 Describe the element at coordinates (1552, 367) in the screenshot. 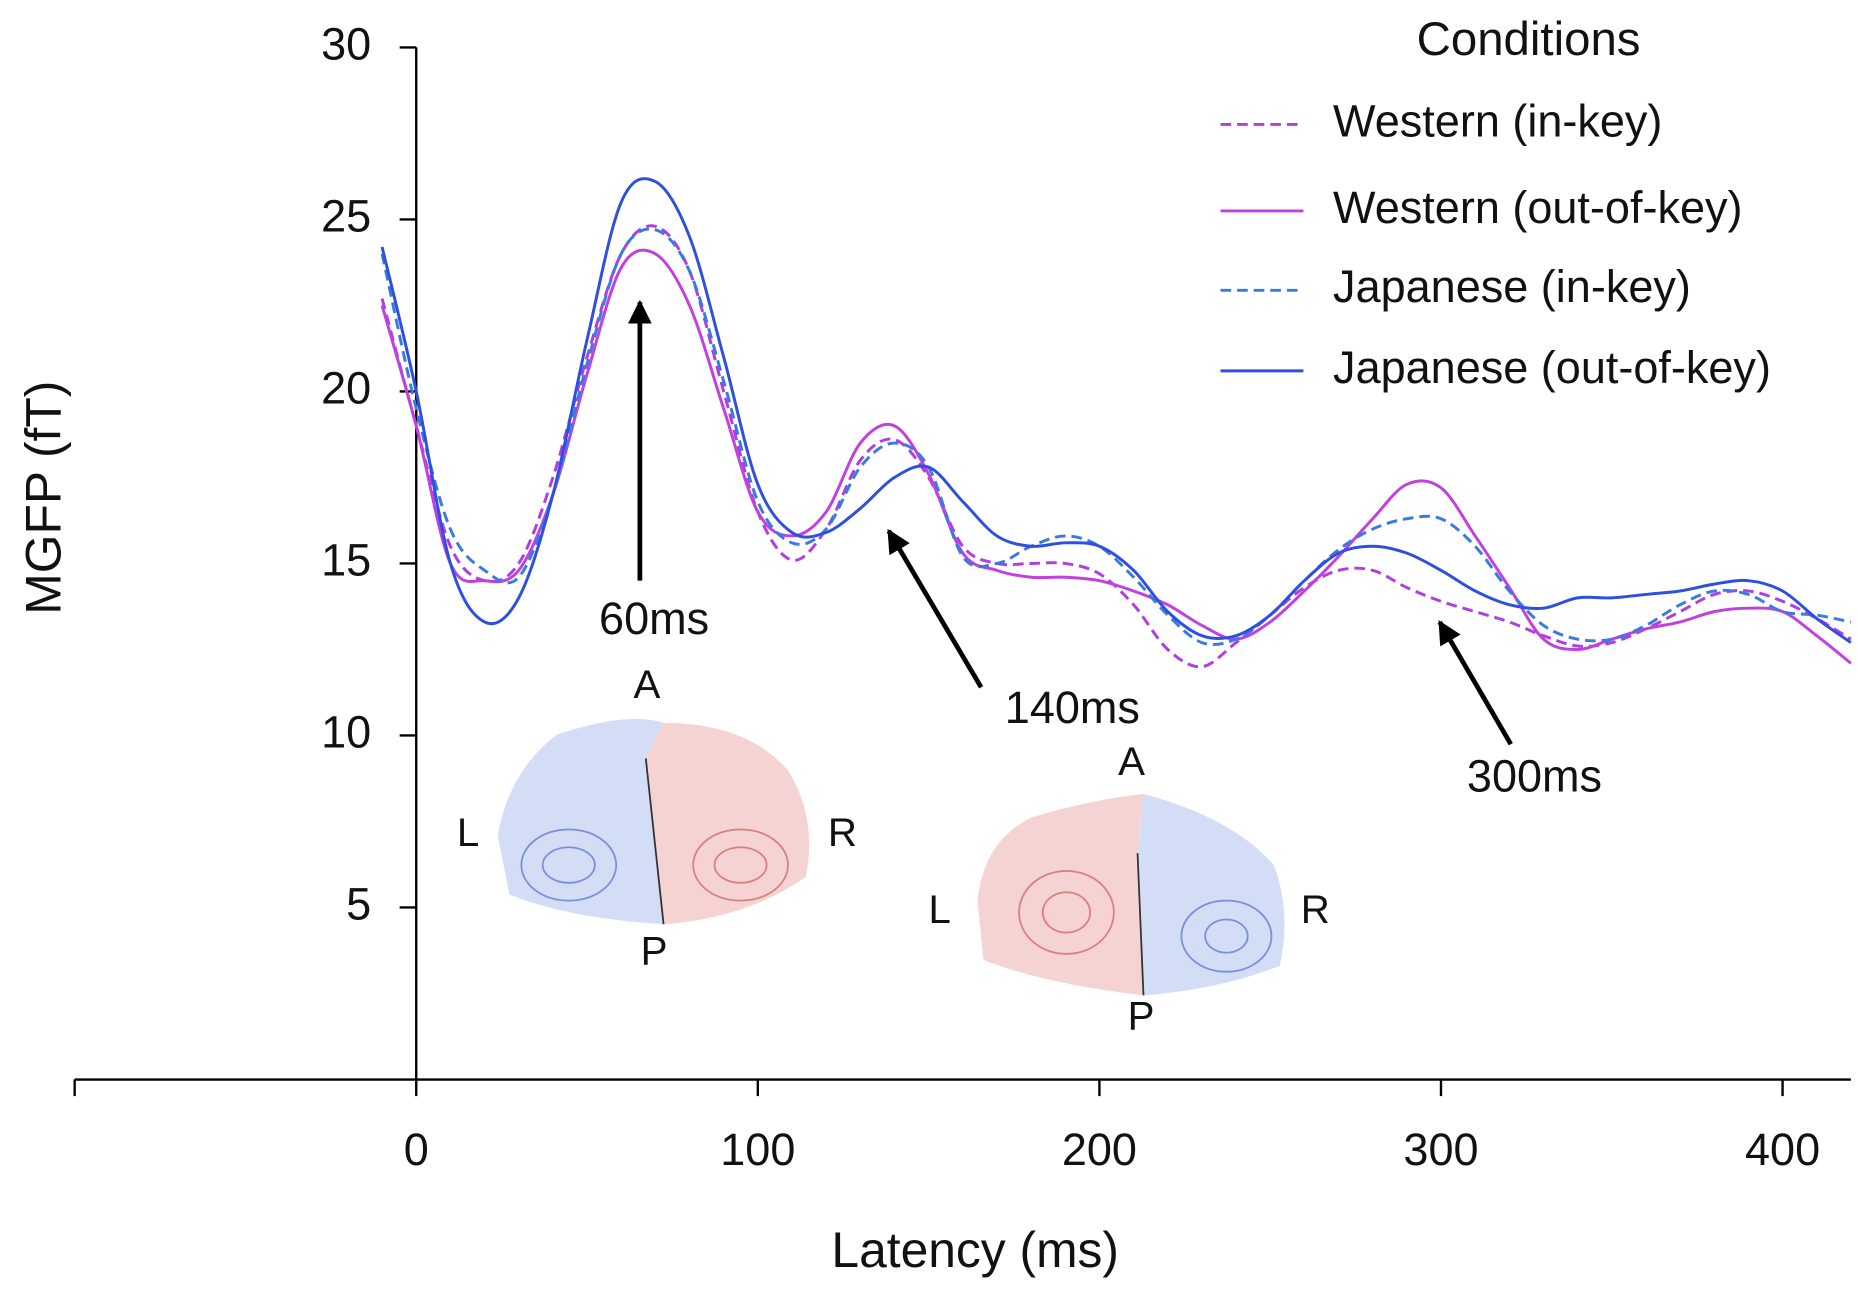

I see `legend-label: Japanese (out-of-key)` at that location.